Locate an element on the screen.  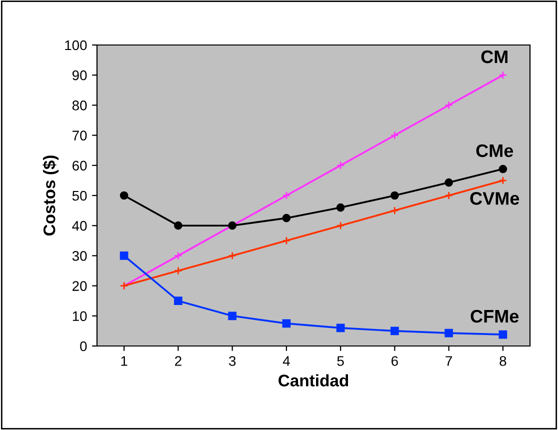
y-tick-label: 50 is located at coordinates (79, 195).